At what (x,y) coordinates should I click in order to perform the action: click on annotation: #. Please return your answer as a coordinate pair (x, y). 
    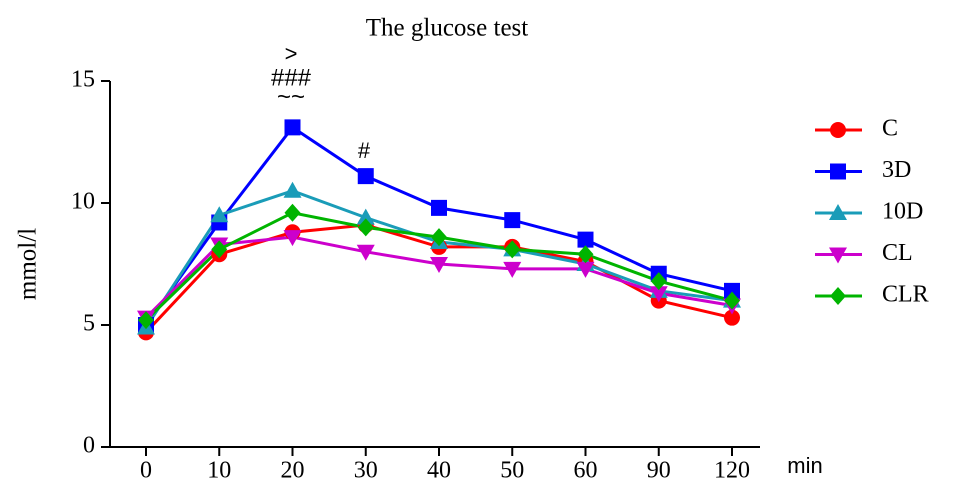
    Looking at the image, I should click on (364, 150).